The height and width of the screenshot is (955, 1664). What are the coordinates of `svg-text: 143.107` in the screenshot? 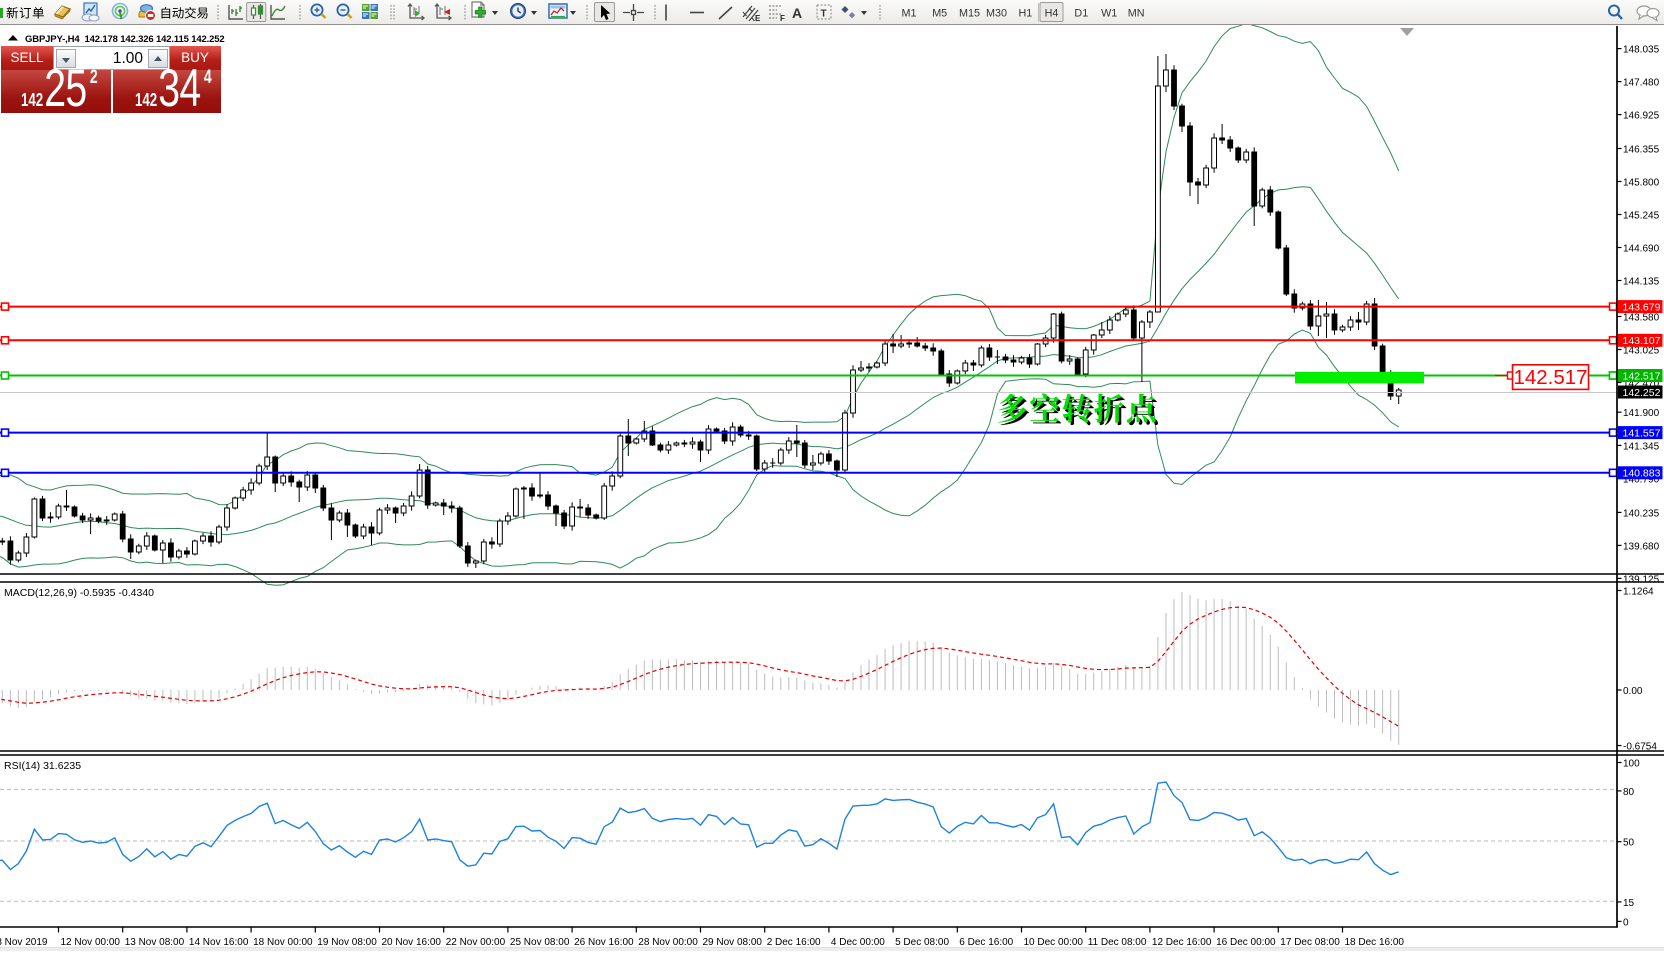 It's located at (1642, 341).